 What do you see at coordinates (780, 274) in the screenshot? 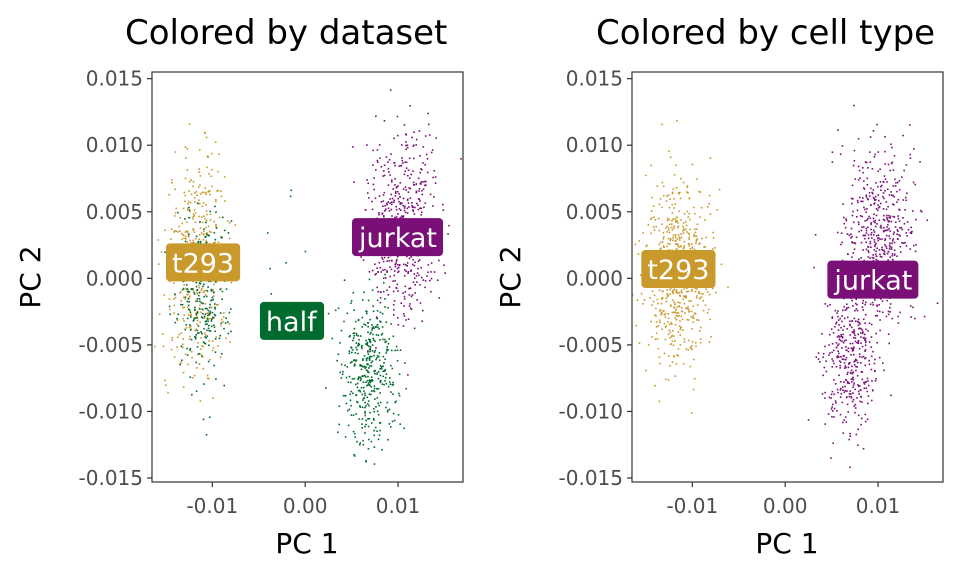
I see `annotation-layer: t293 jurkat` at bounding box center [780, 274].